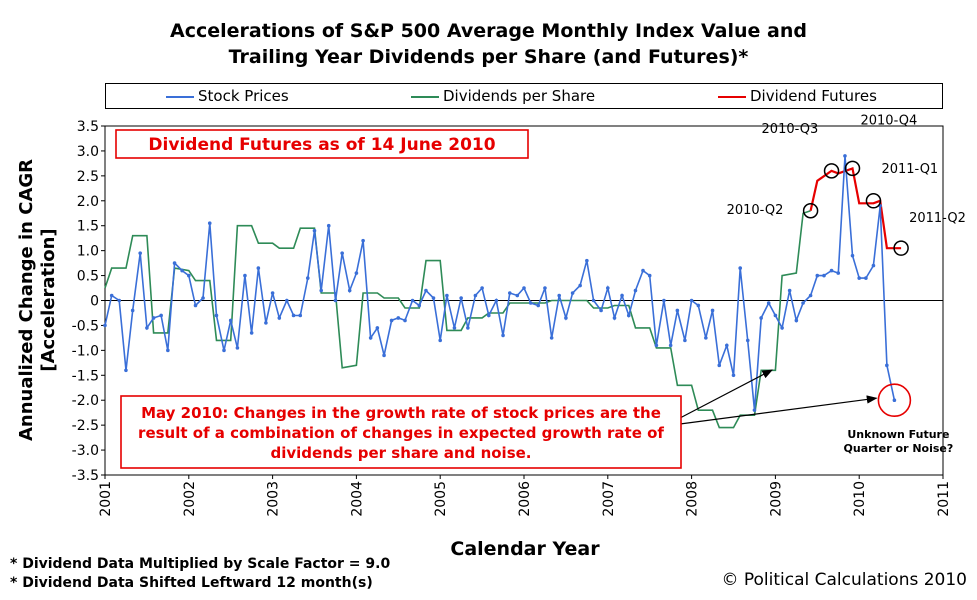  Describe the element at coordinates (732, 96) in the screenshot. I see `legend-swatch-dividend-futures` at that location.